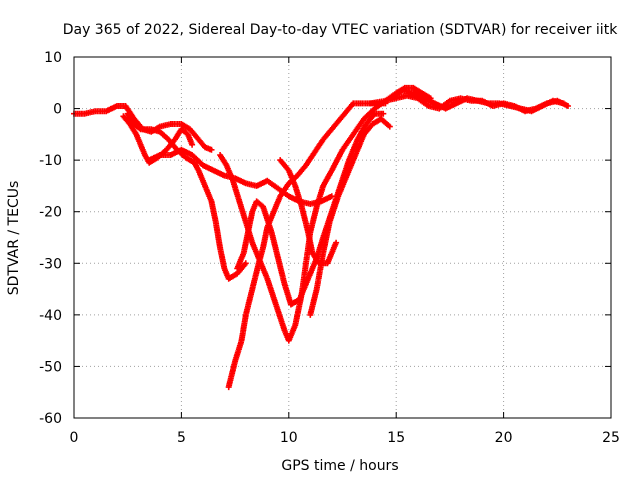  What do you see at coordinates (53, 58) in the screenshot?
I see `y-tick-label: 10` at bounding box center [53, 58].